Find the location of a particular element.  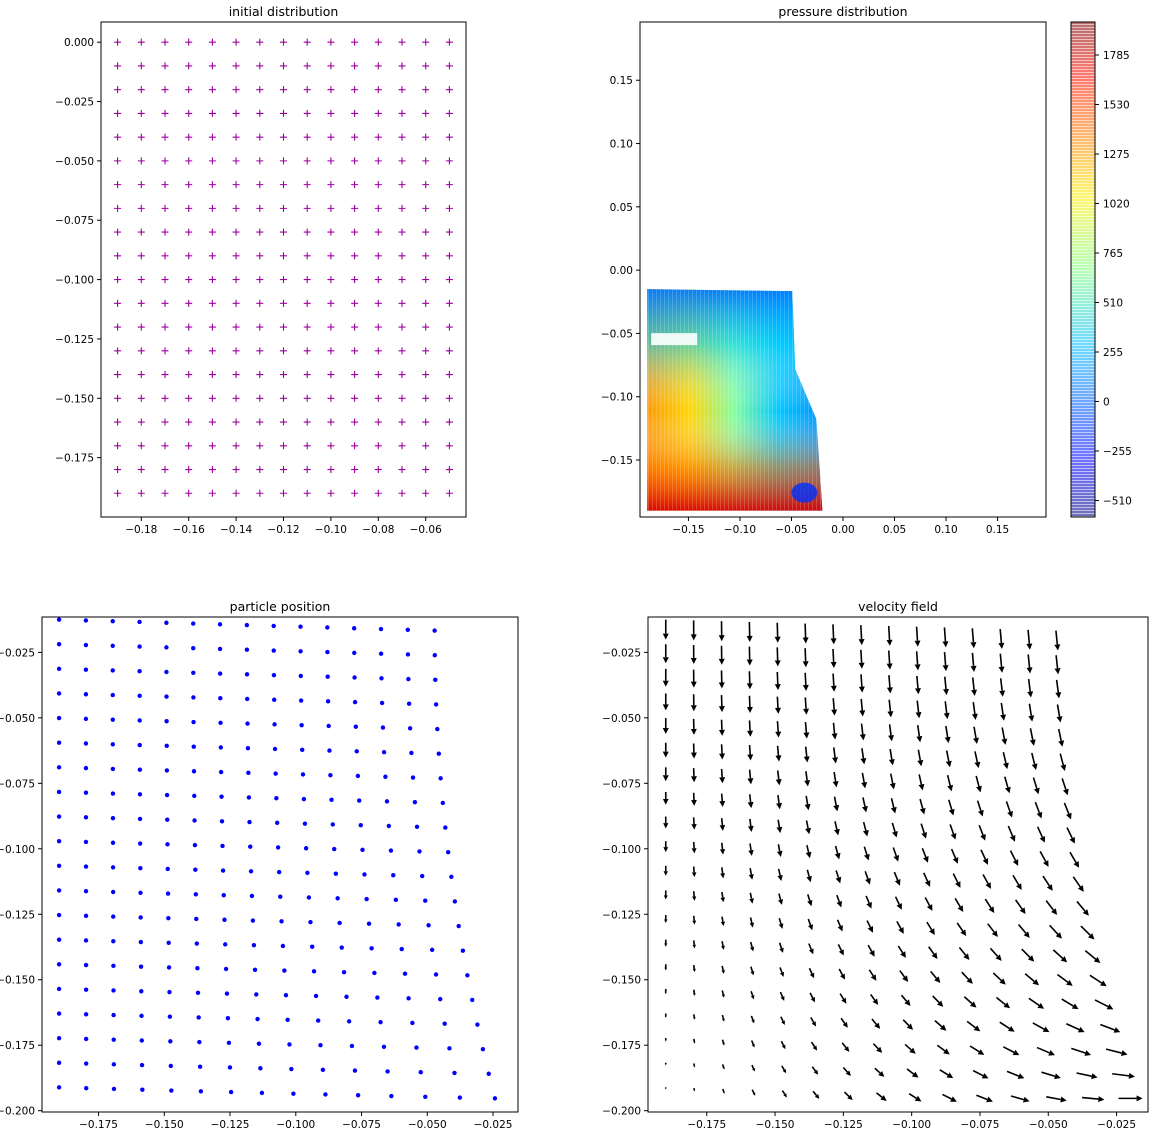

initial-xtick-label: −0.10 is located at coordinates (331, 530).